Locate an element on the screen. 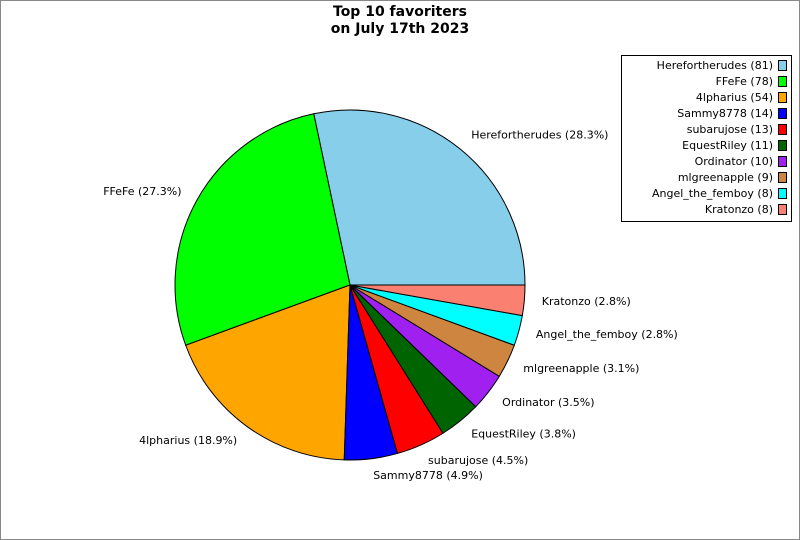  legend-label: Kratonzo (8) is located at coordinates (739, 209).